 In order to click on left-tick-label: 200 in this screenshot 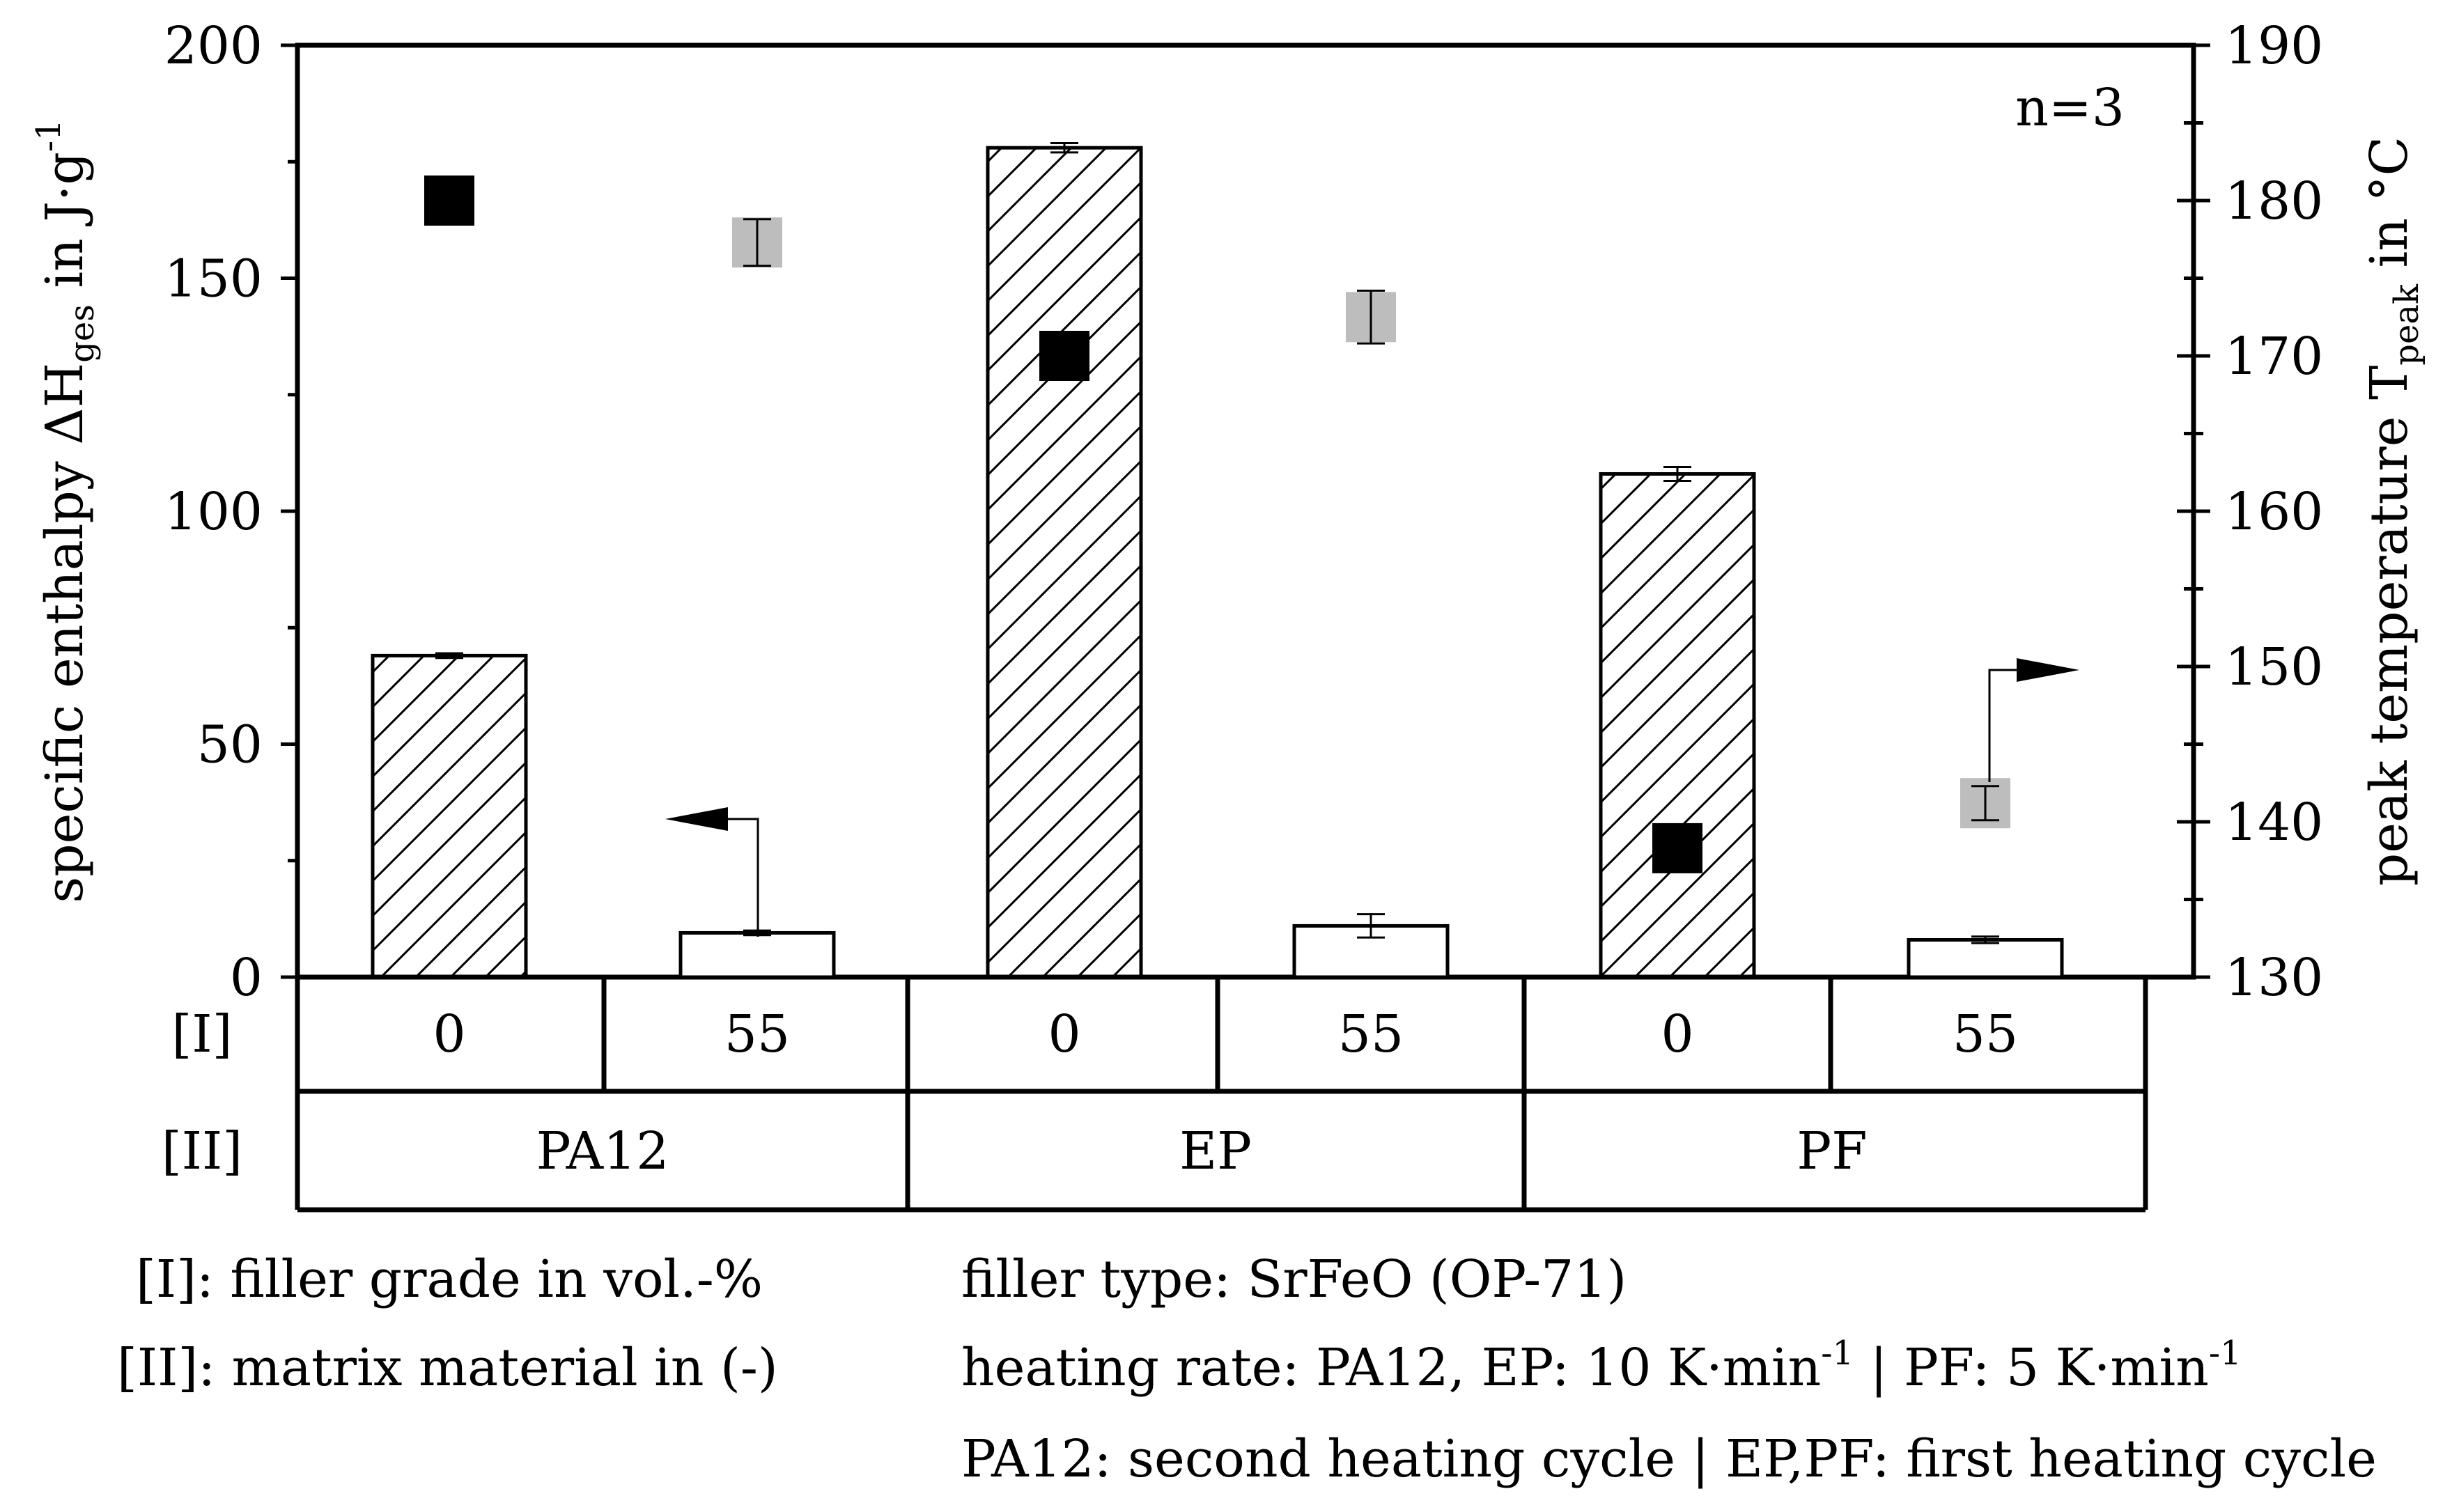, I will do `click(213, 46)`.